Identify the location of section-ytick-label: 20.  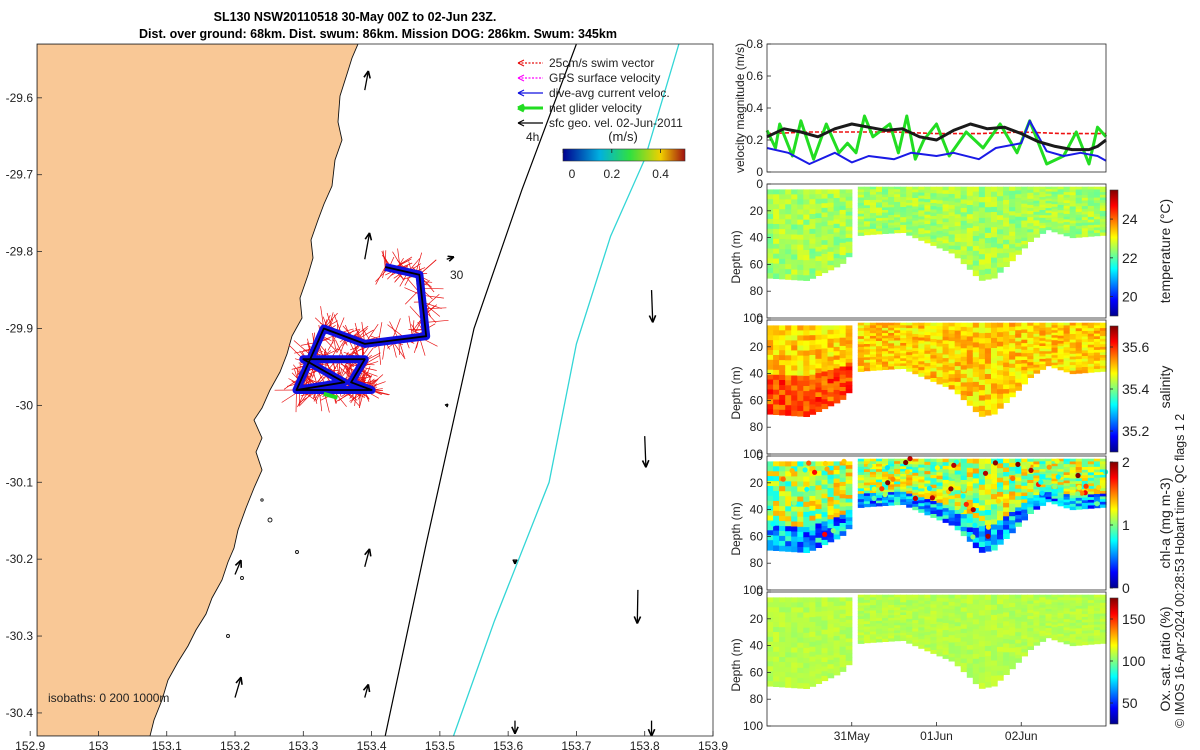
(757, 347).